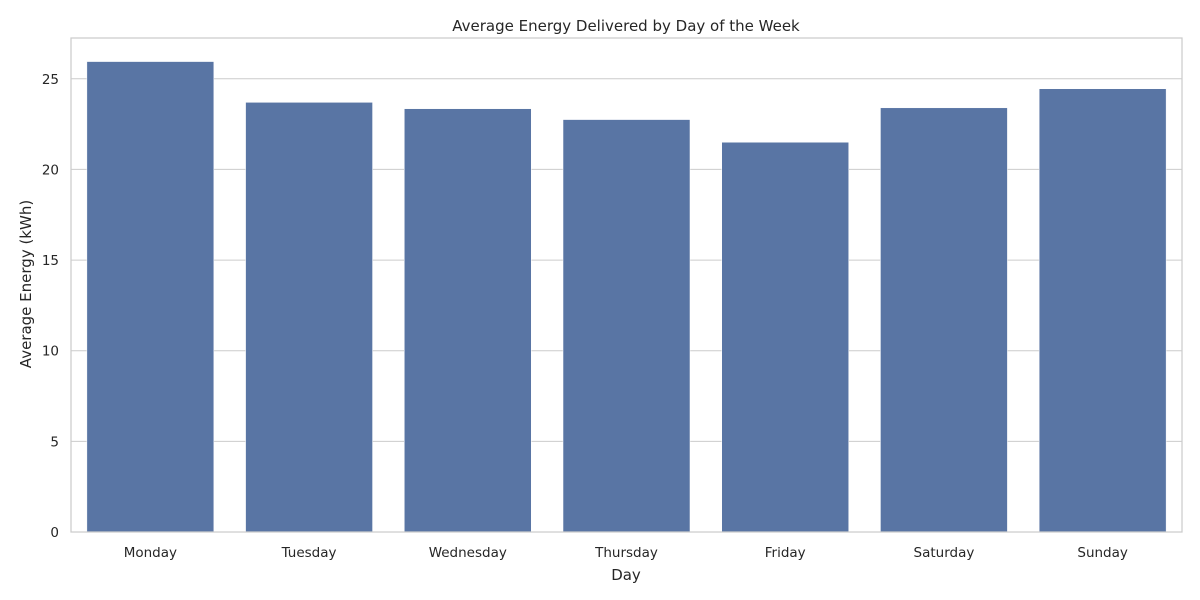 This screenshot has height=600, width=1200. I want to click on bar-monday, so click(150, 297).